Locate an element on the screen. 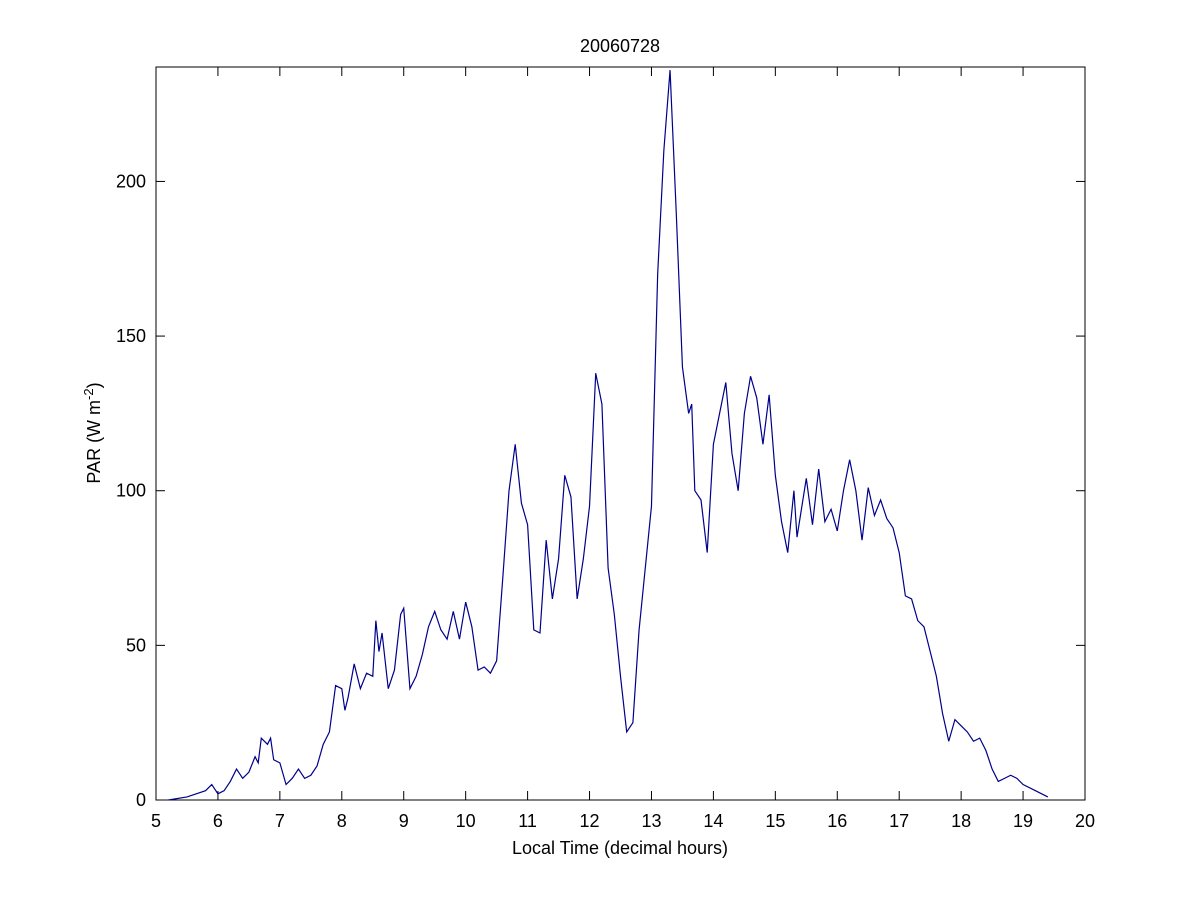  y-tick-label: 100 is located at coordinates (131, 491).